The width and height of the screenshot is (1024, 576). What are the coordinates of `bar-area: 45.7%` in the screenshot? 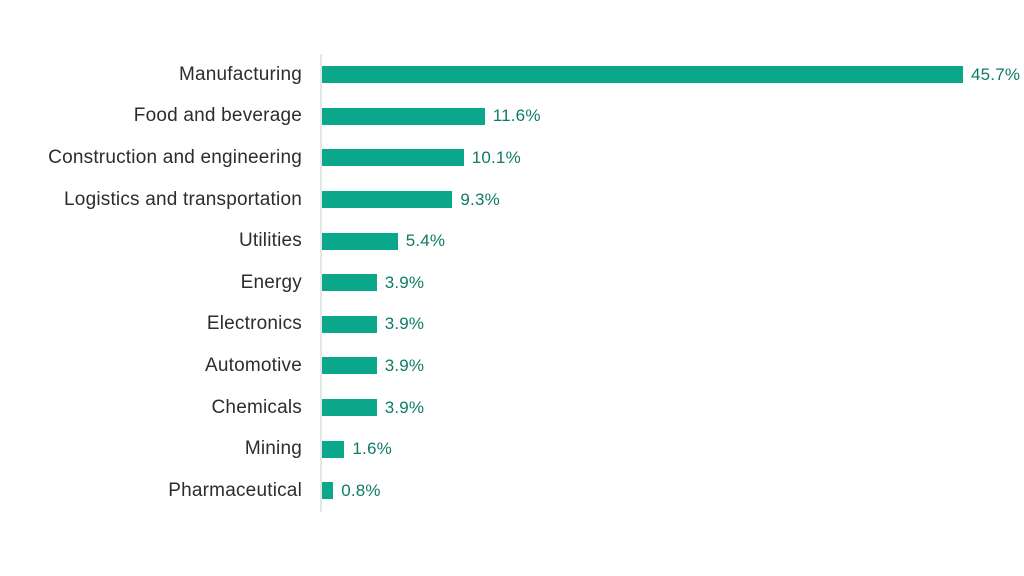 It's located at (672, 75).